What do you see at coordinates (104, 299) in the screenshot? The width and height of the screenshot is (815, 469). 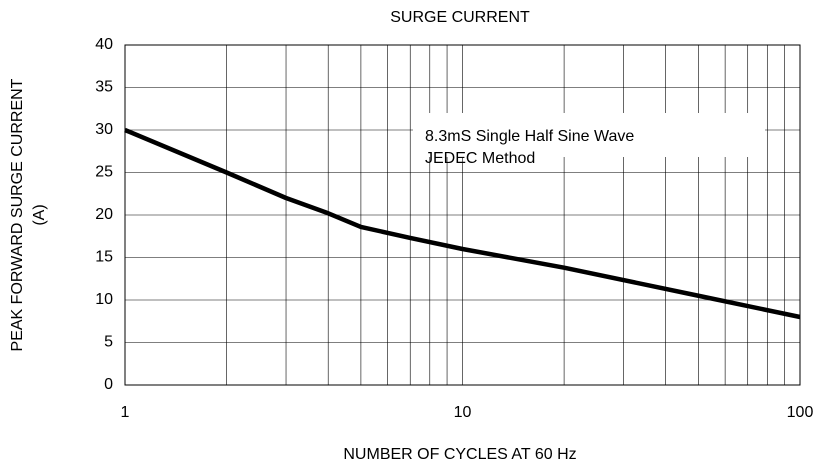 I see `y-tick-label: 10` at bounding box center [104, 299].